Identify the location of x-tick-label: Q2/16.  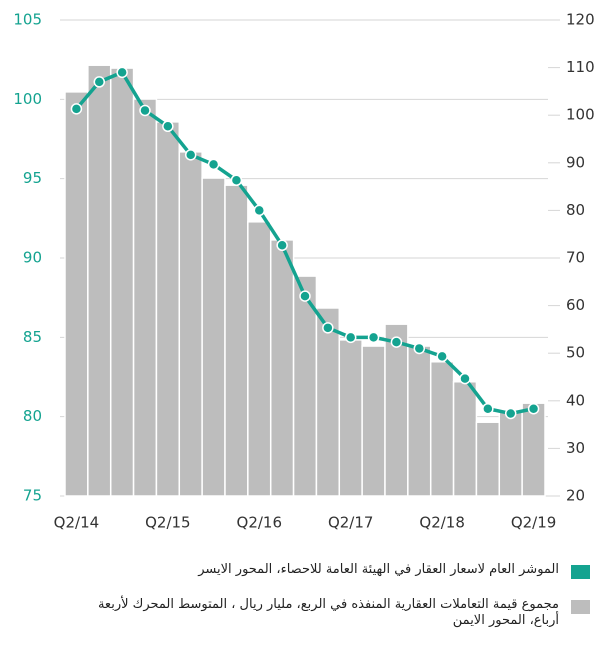
(260, 523).